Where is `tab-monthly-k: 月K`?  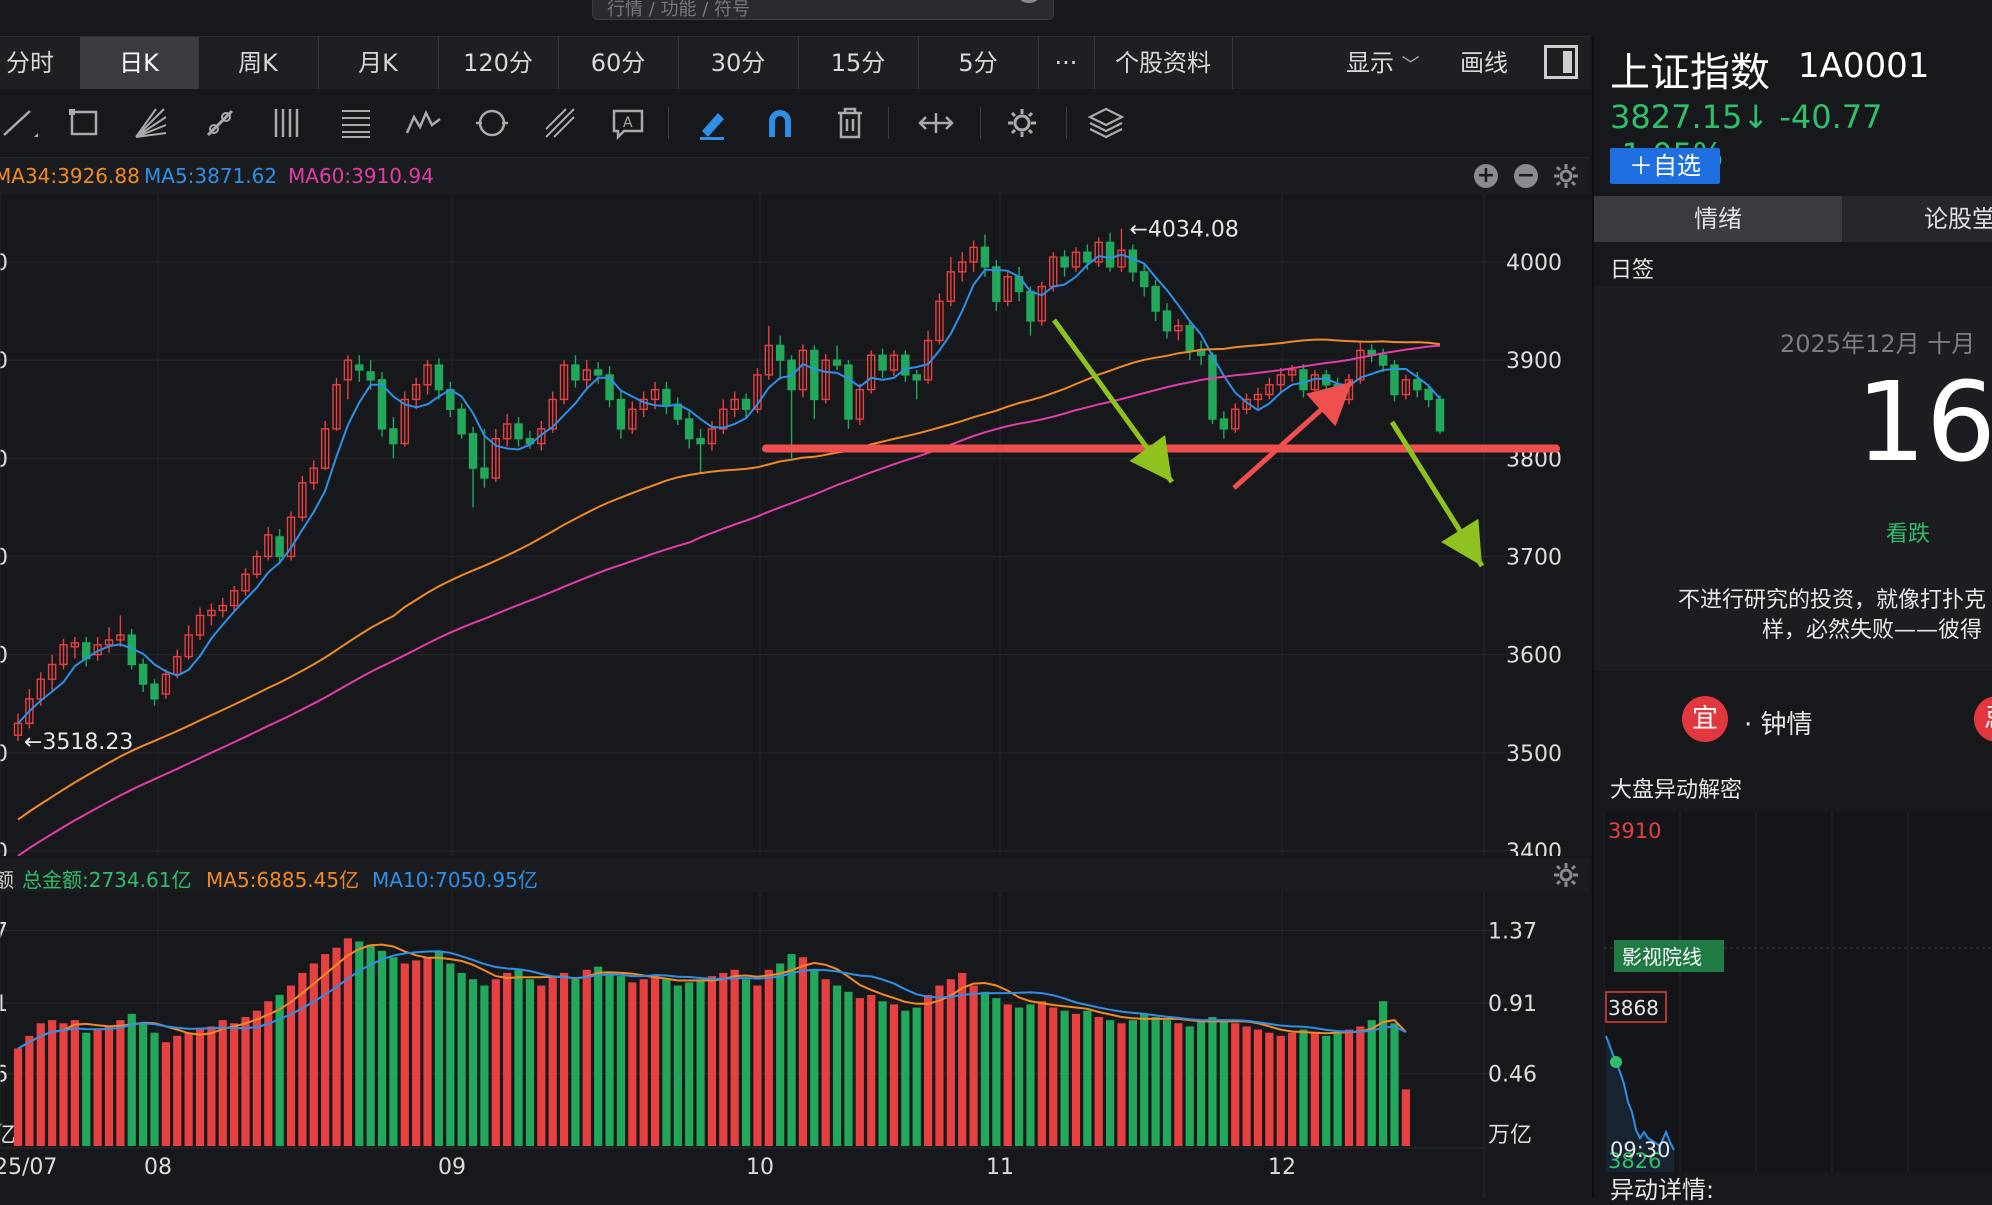 tab-monthly-k: 月K is located at coordinates (378, 63).